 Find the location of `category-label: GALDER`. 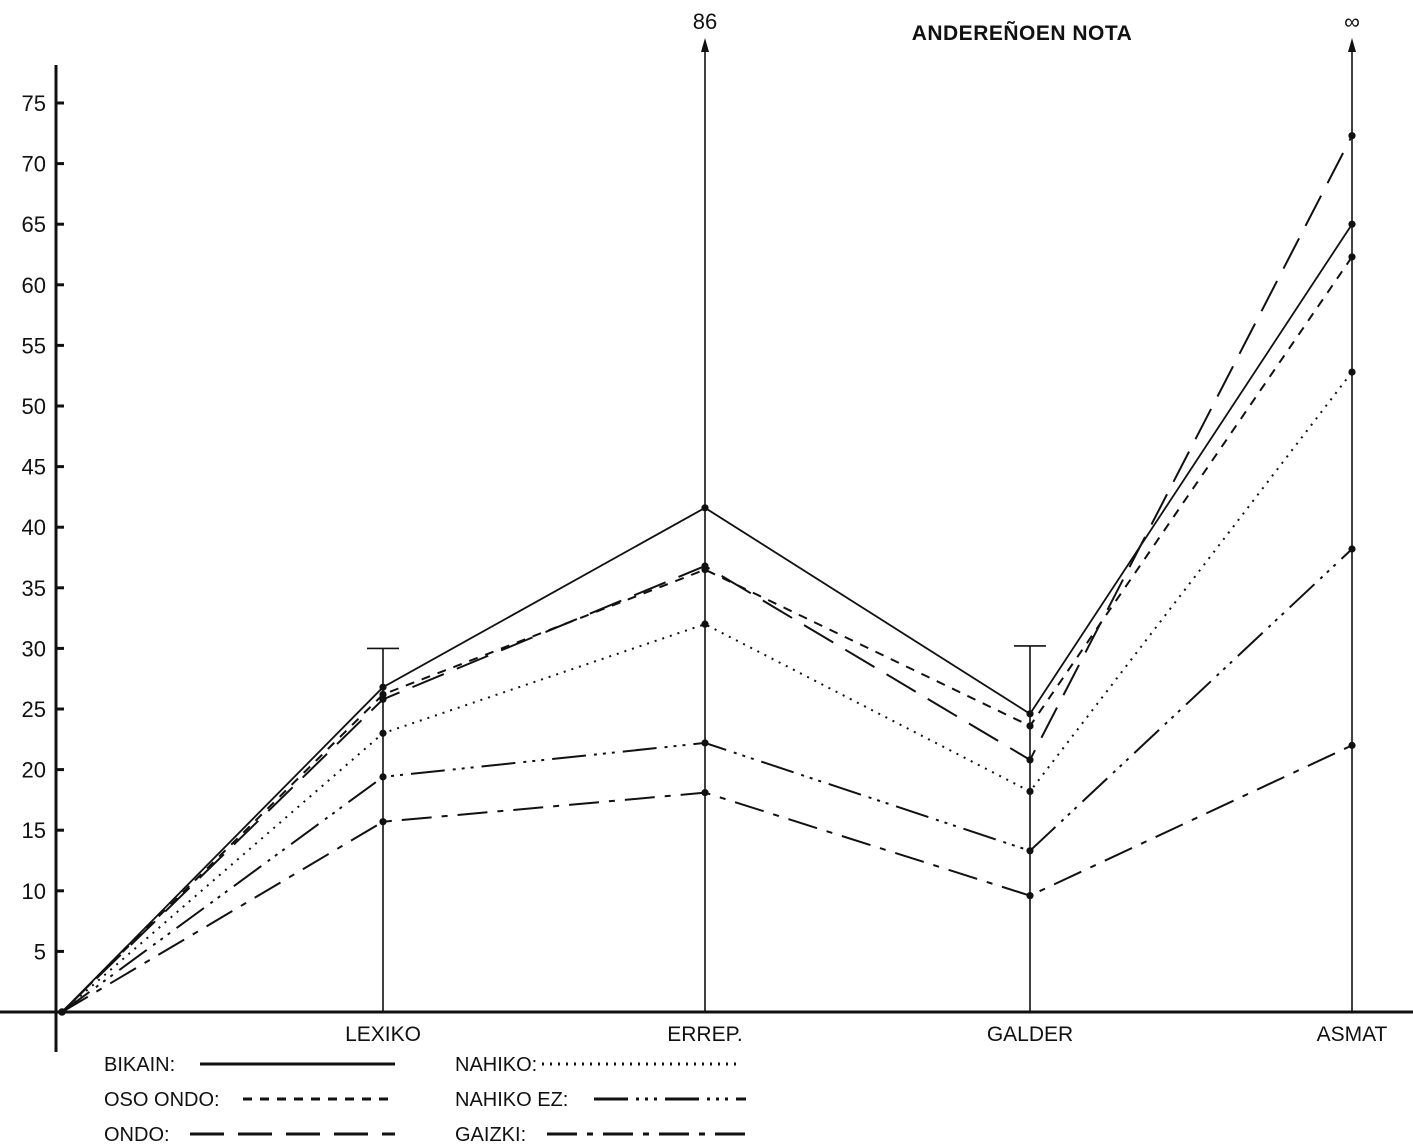

category-label: GALDER is located at coordinates (1030, 1034).